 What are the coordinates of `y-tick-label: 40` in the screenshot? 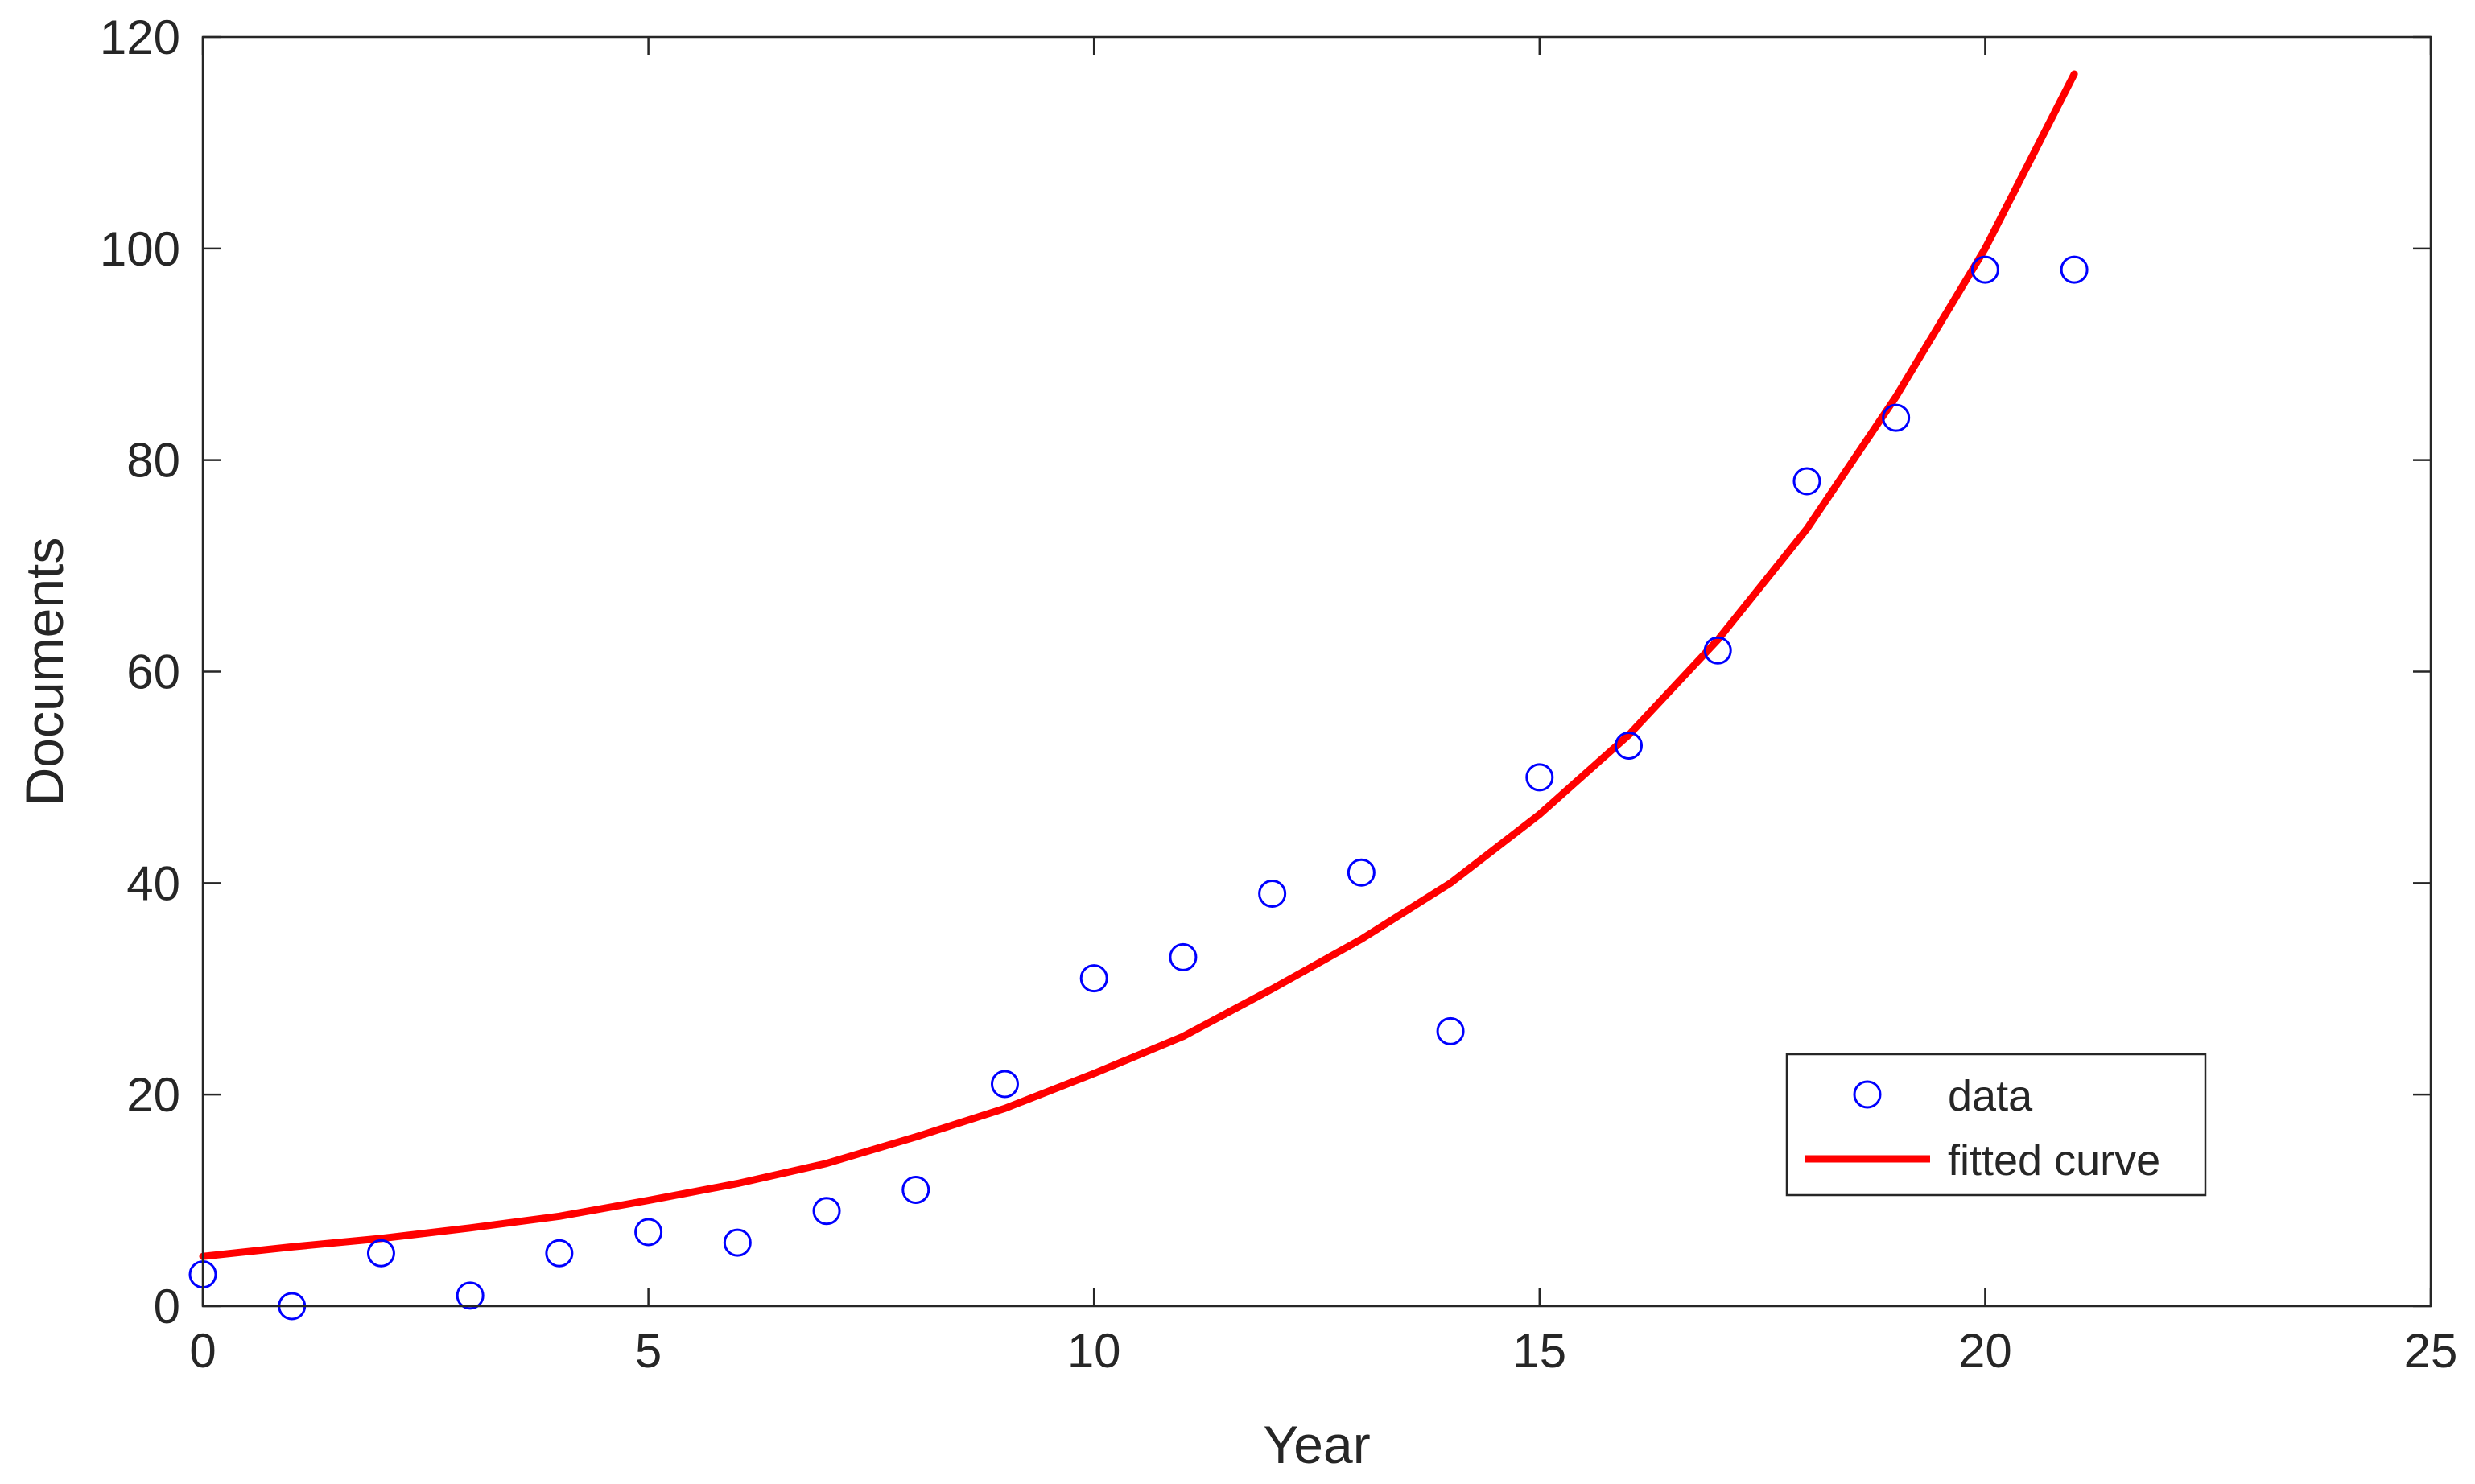 It's located at (153, 883).